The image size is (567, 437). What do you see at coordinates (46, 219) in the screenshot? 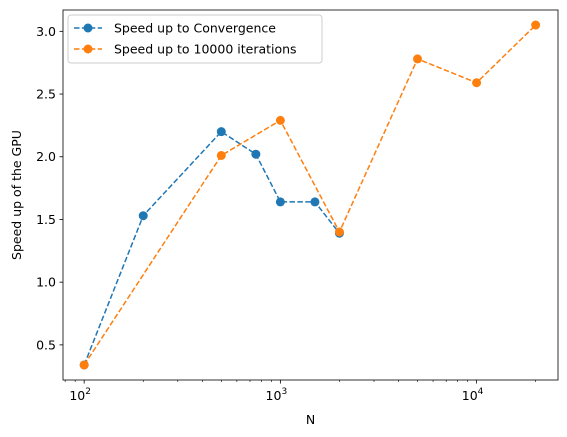
I see `y-tick-label: 1.5` at bounding box center [46, 219].